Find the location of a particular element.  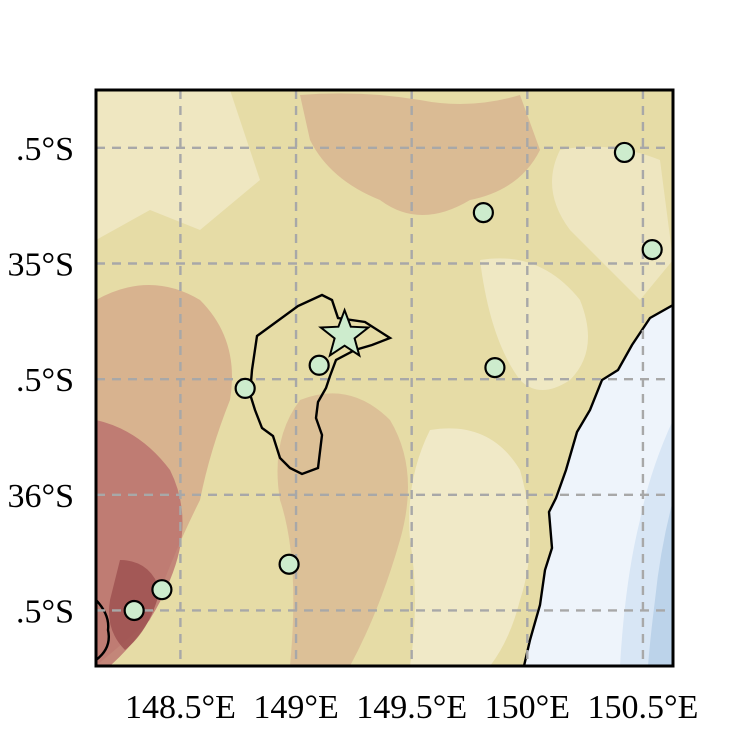

lon-label-4: 150.5°E is located at coordinates (642, 707).